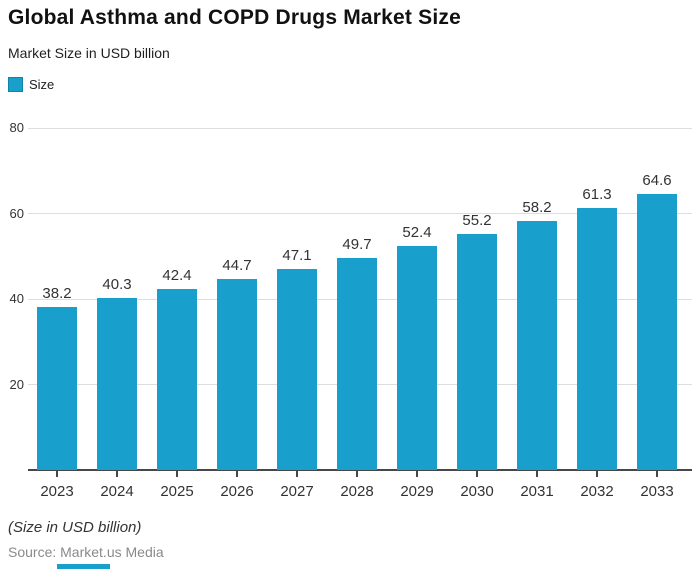 The height and width of the screenshot is (569, 700). What do you see at coordinates (177, 275) in the screenshot?
I see `bar-value-label-2025: 42.4` at bounding box center [177, 275].